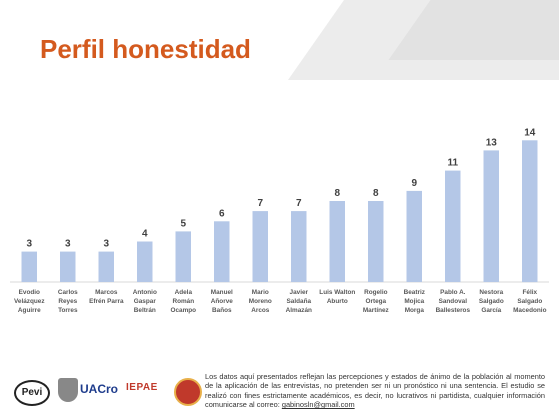  I want to click on seal-logo, so click(188, 392).